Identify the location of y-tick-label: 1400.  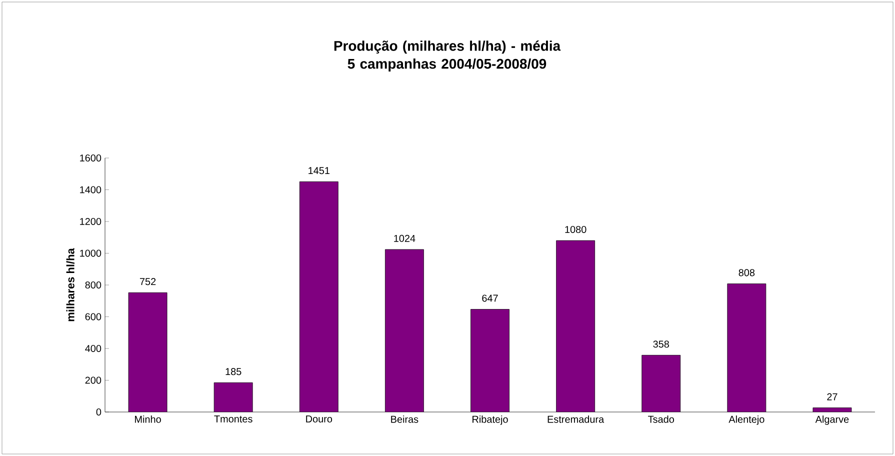
(91, 190).